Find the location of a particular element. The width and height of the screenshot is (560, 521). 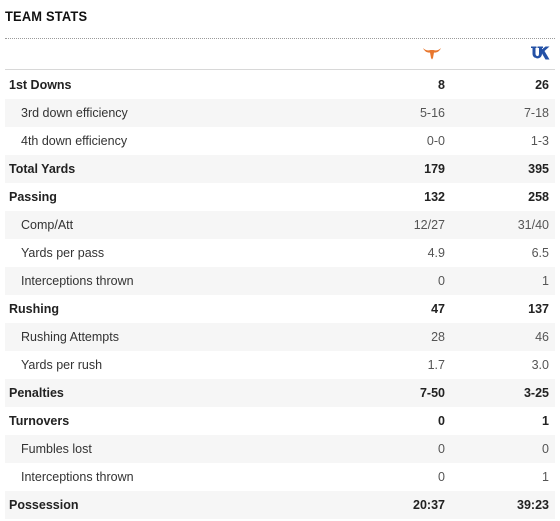

away-value: 3-25 is located at coordinates (536, 393).